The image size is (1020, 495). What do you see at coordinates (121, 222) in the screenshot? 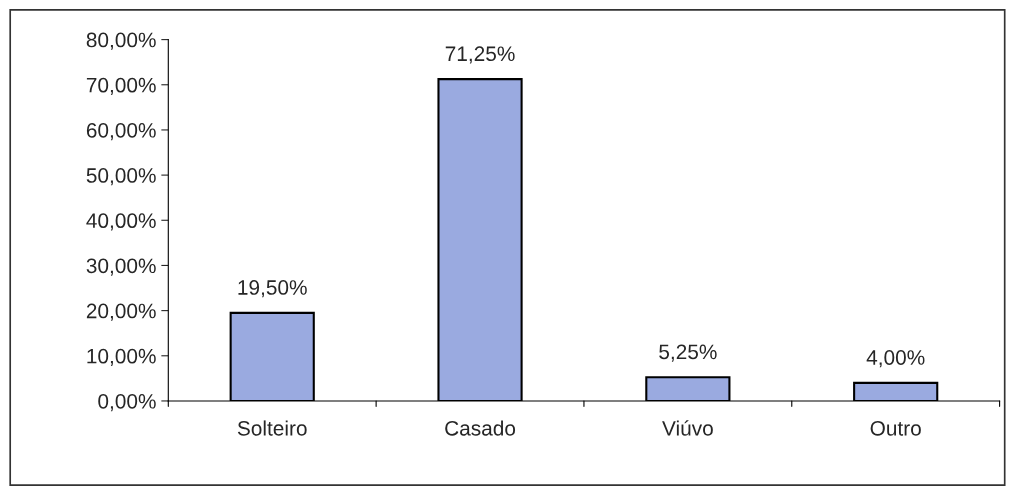
I see `y-tick-label: 40,00%` at bounding box center [121, 222].